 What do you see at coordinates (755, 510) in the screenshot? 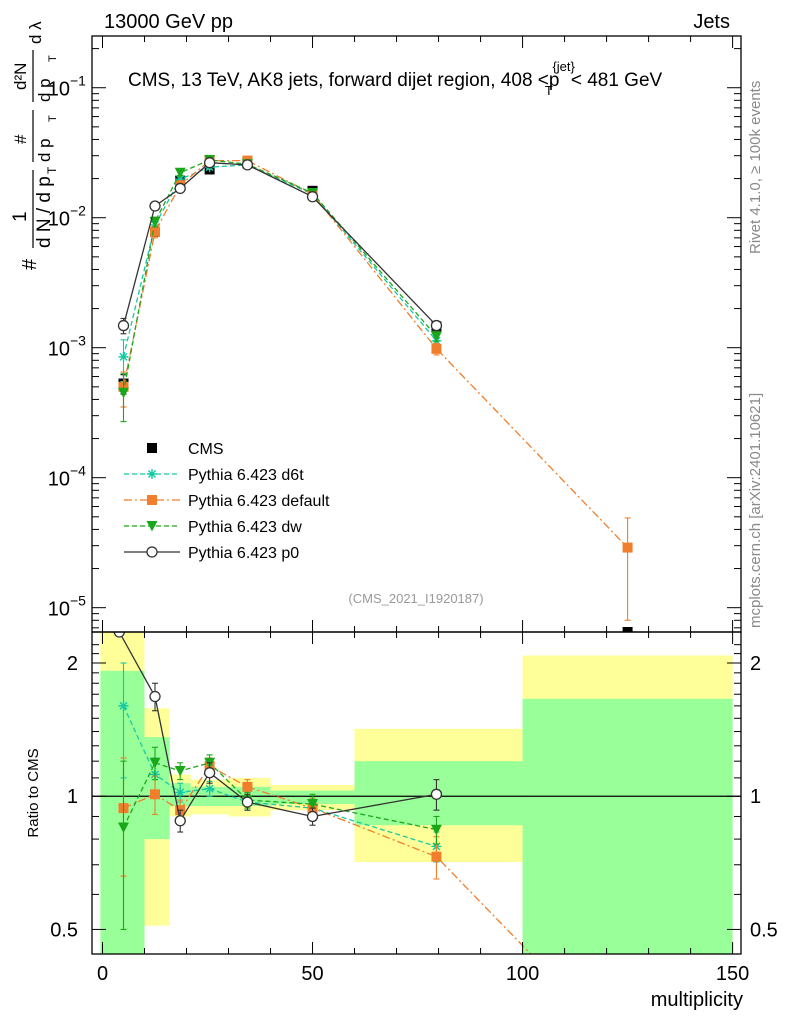
I see `mcplots-label: mcplots.cern.ch [arXiv:2401.10621]` at bounding box center [755, 510].